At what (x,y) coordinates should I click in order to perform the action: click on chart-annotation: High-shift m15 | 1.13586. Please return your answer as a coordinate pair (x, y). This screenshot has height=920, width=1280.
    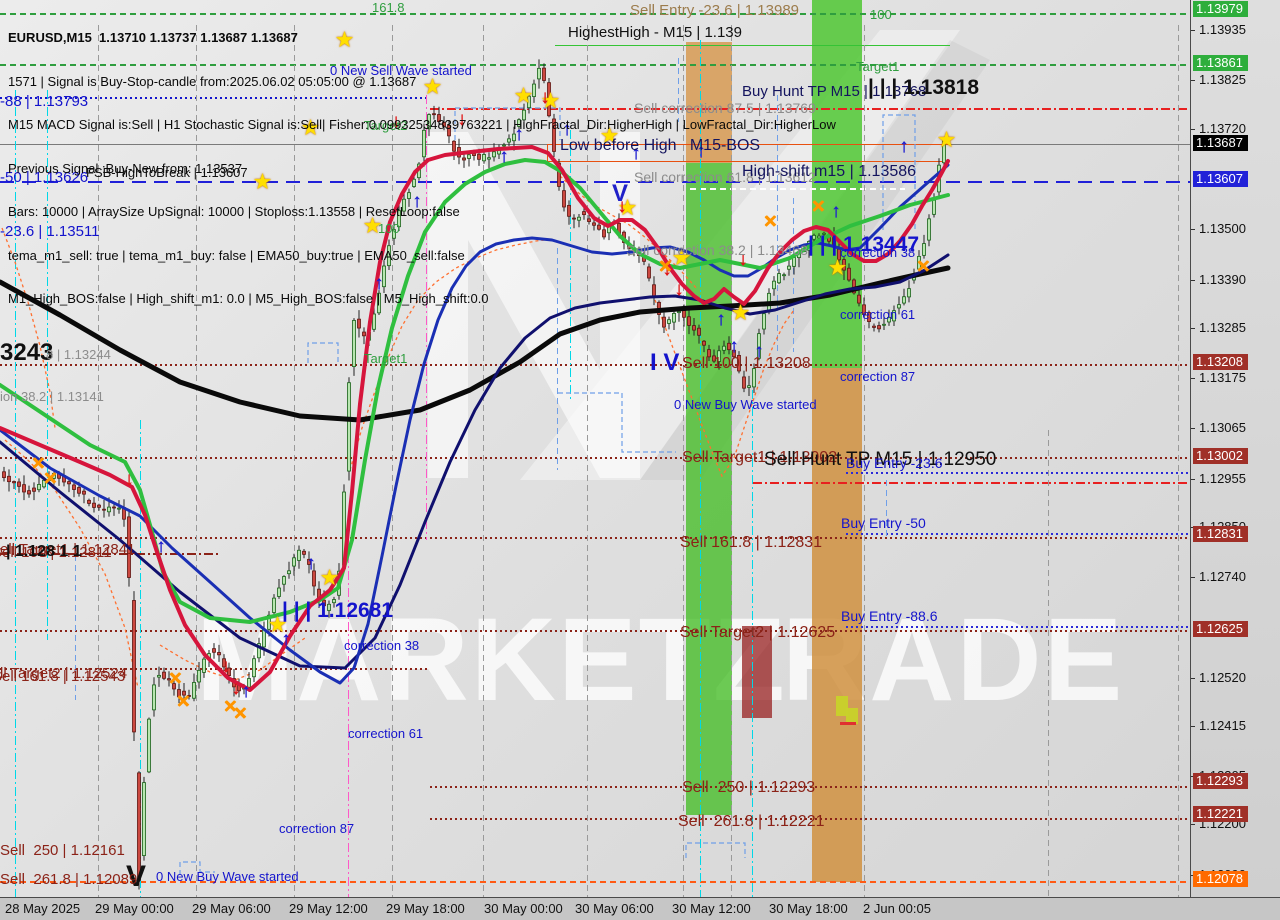
    Looking at the image, I should click on (829, 171).